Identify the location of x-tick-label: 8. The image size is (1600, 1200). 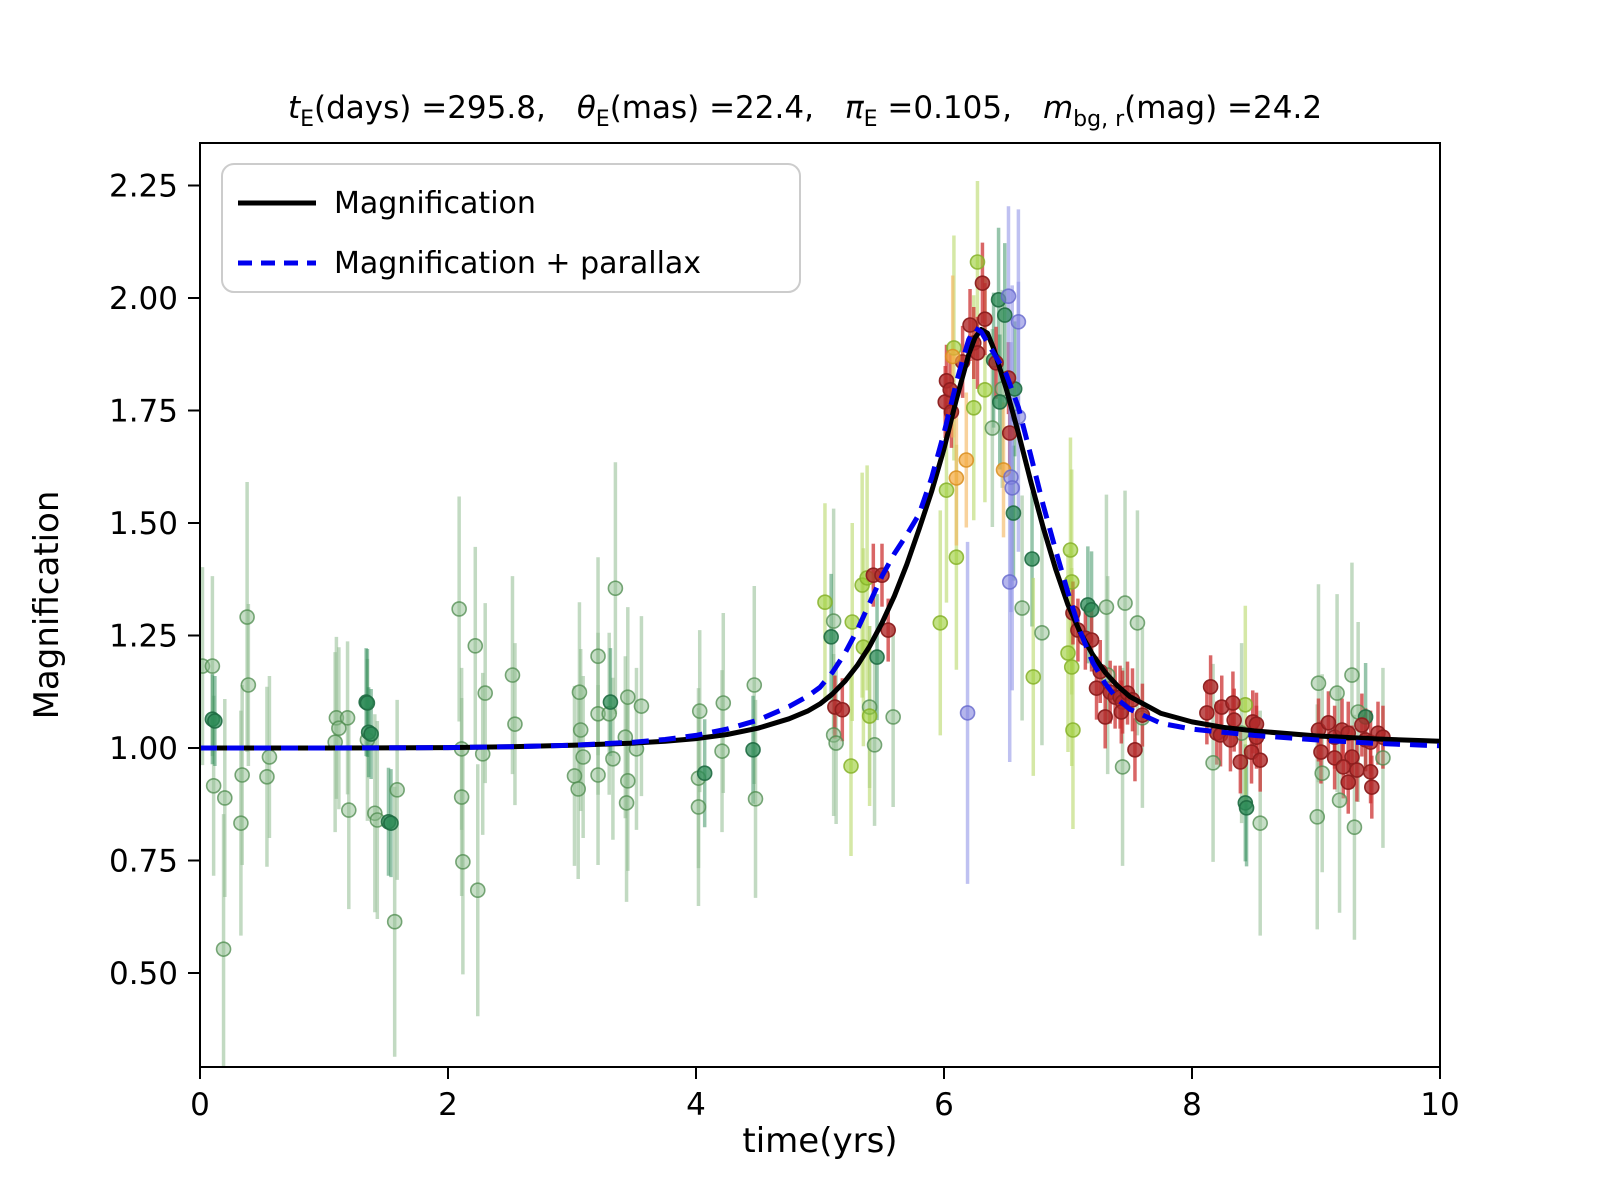
(1192, 1105).